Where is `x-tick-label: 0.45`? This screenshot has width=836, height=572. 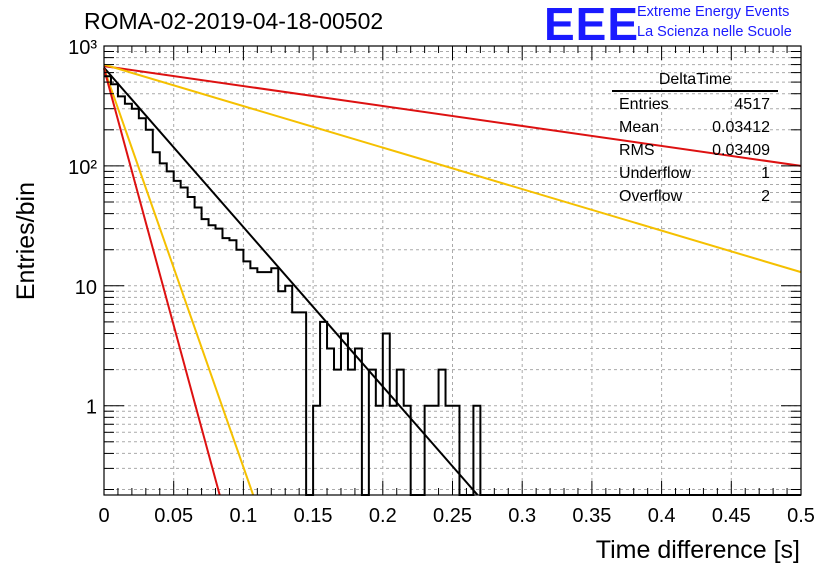 x-tick-label: 0.45 is located at coordinates (731, 516).